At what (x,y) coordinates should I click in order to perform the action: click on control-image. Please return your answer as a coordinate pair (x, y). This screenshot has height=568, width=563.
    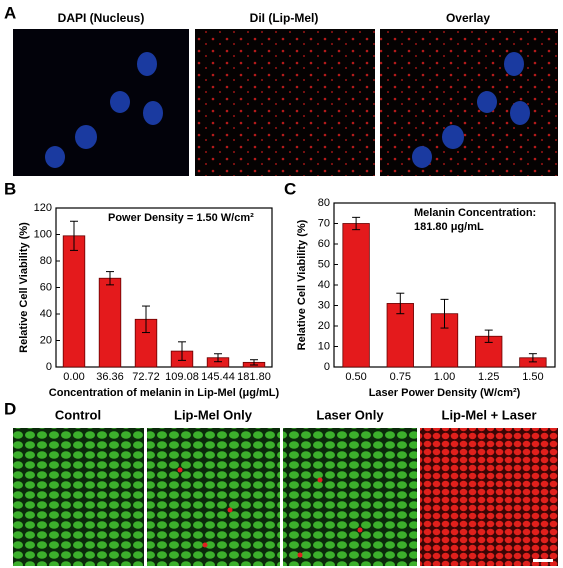
    Looking at the image, I should click on (78, 497).